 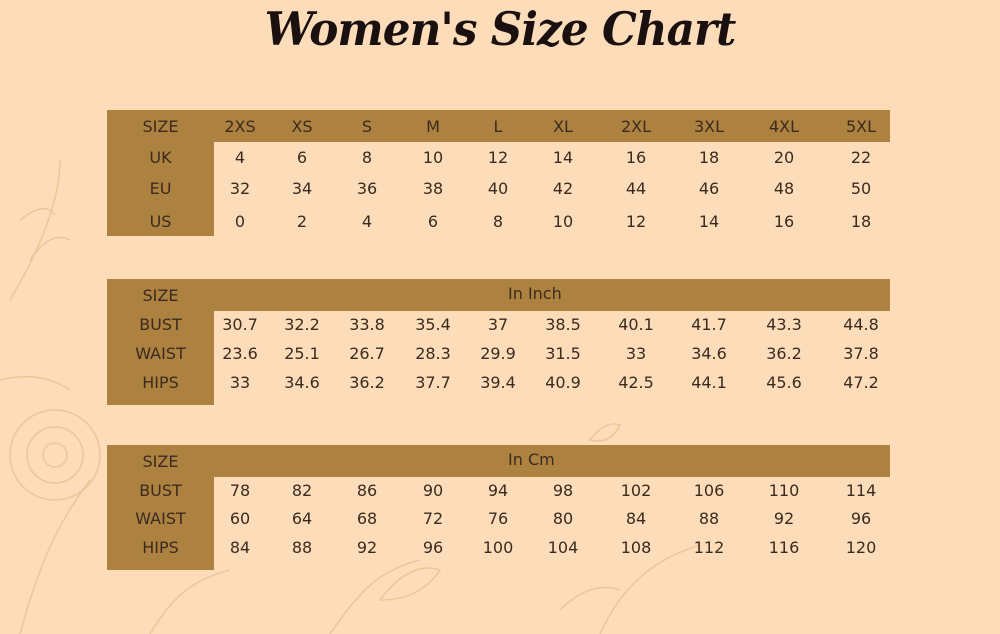 What do you see at coordinates (433, 353) in the screenshot?
I see `table-cell: 28.3` at bounding box center [433, 353].